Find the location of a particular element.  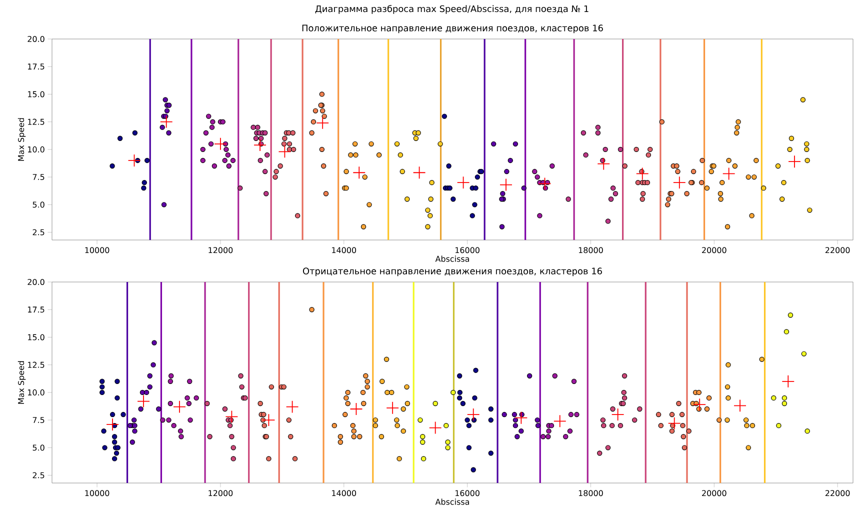

chart-subtitle: Положительное направление движения поездов, кластеров 16 is located at coordinates (452, 29).